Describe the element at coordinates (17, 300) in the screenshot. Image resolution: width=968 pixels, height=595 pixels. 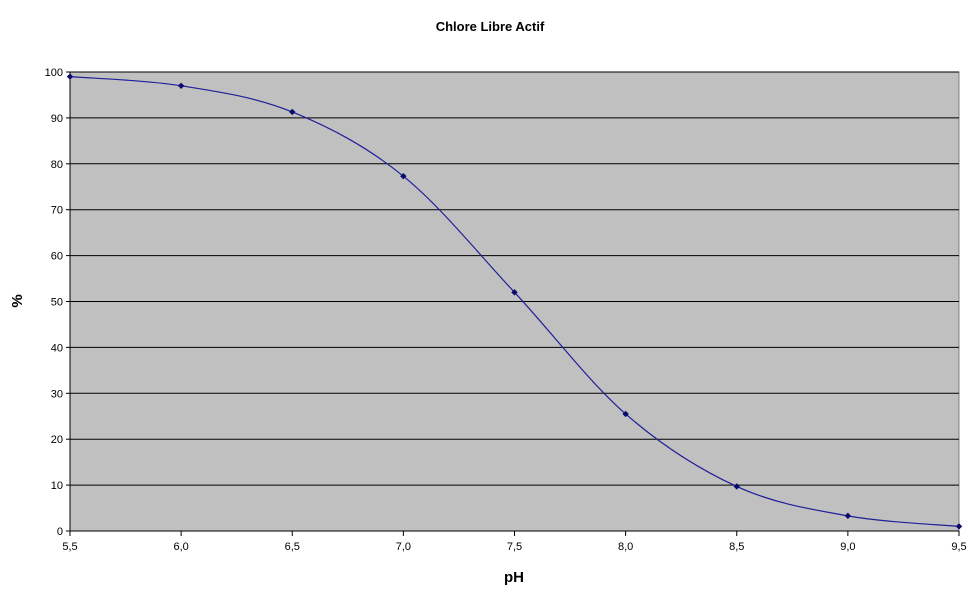
I see `y-axis-title: %` at that location.